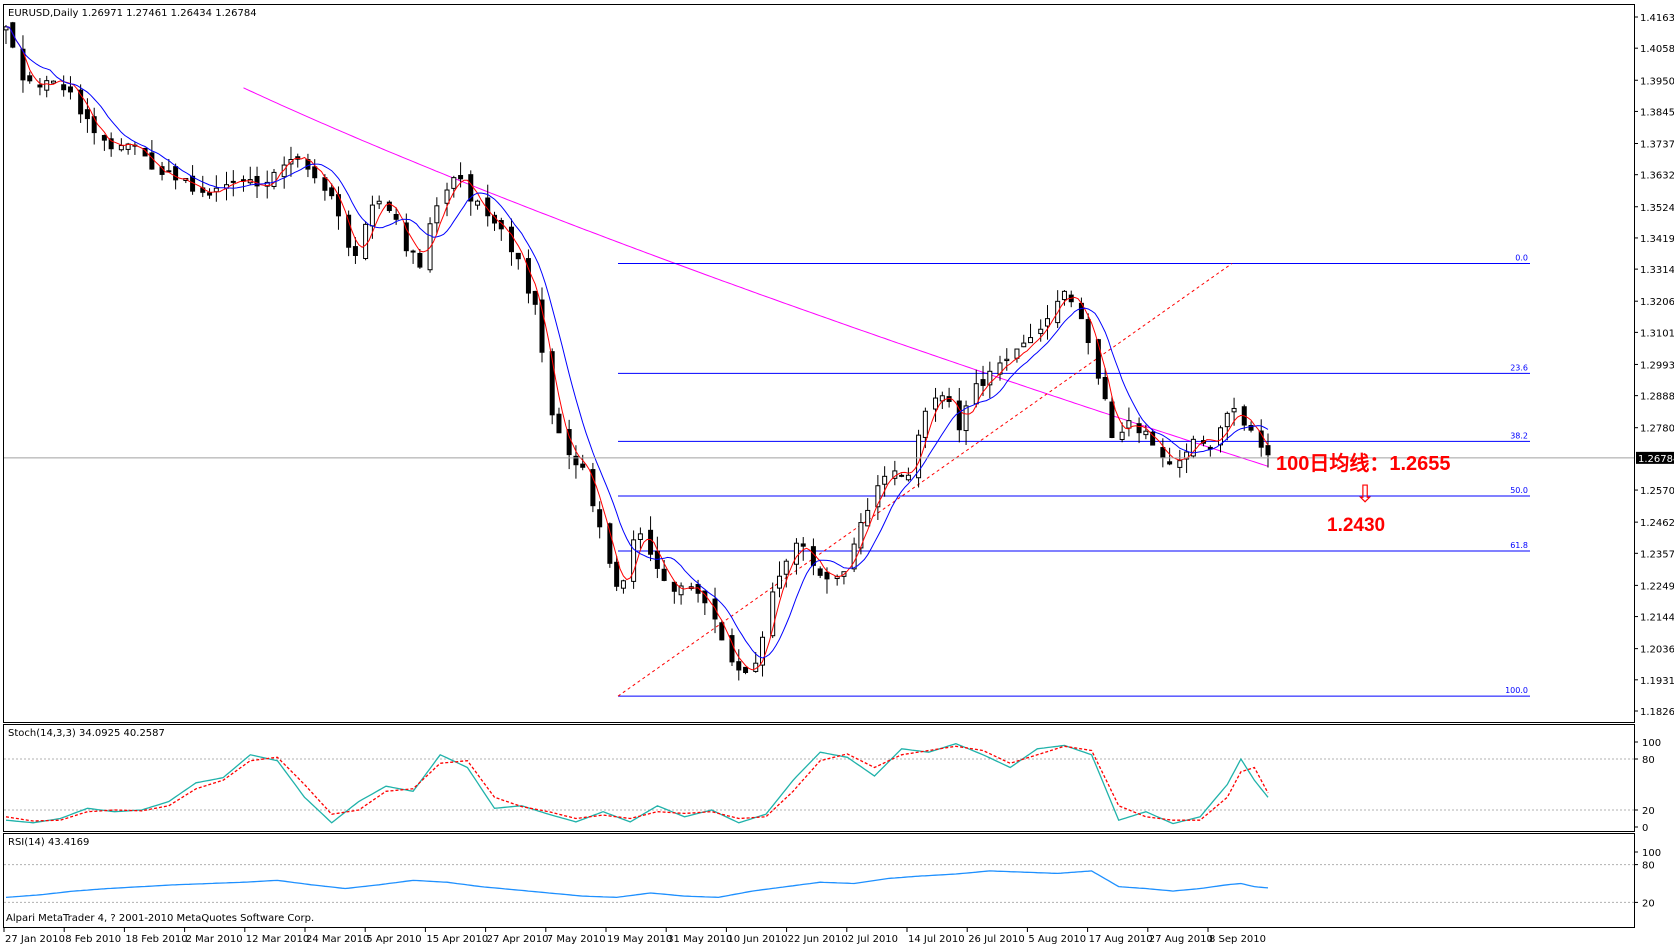 Image resolution: width=1674 pixels, height=952 pixels. What do you see at coordinates (1657, 554) in the screenshot?
I see `price-tick-label: 1.23570` at bounding box center [1657, 554].